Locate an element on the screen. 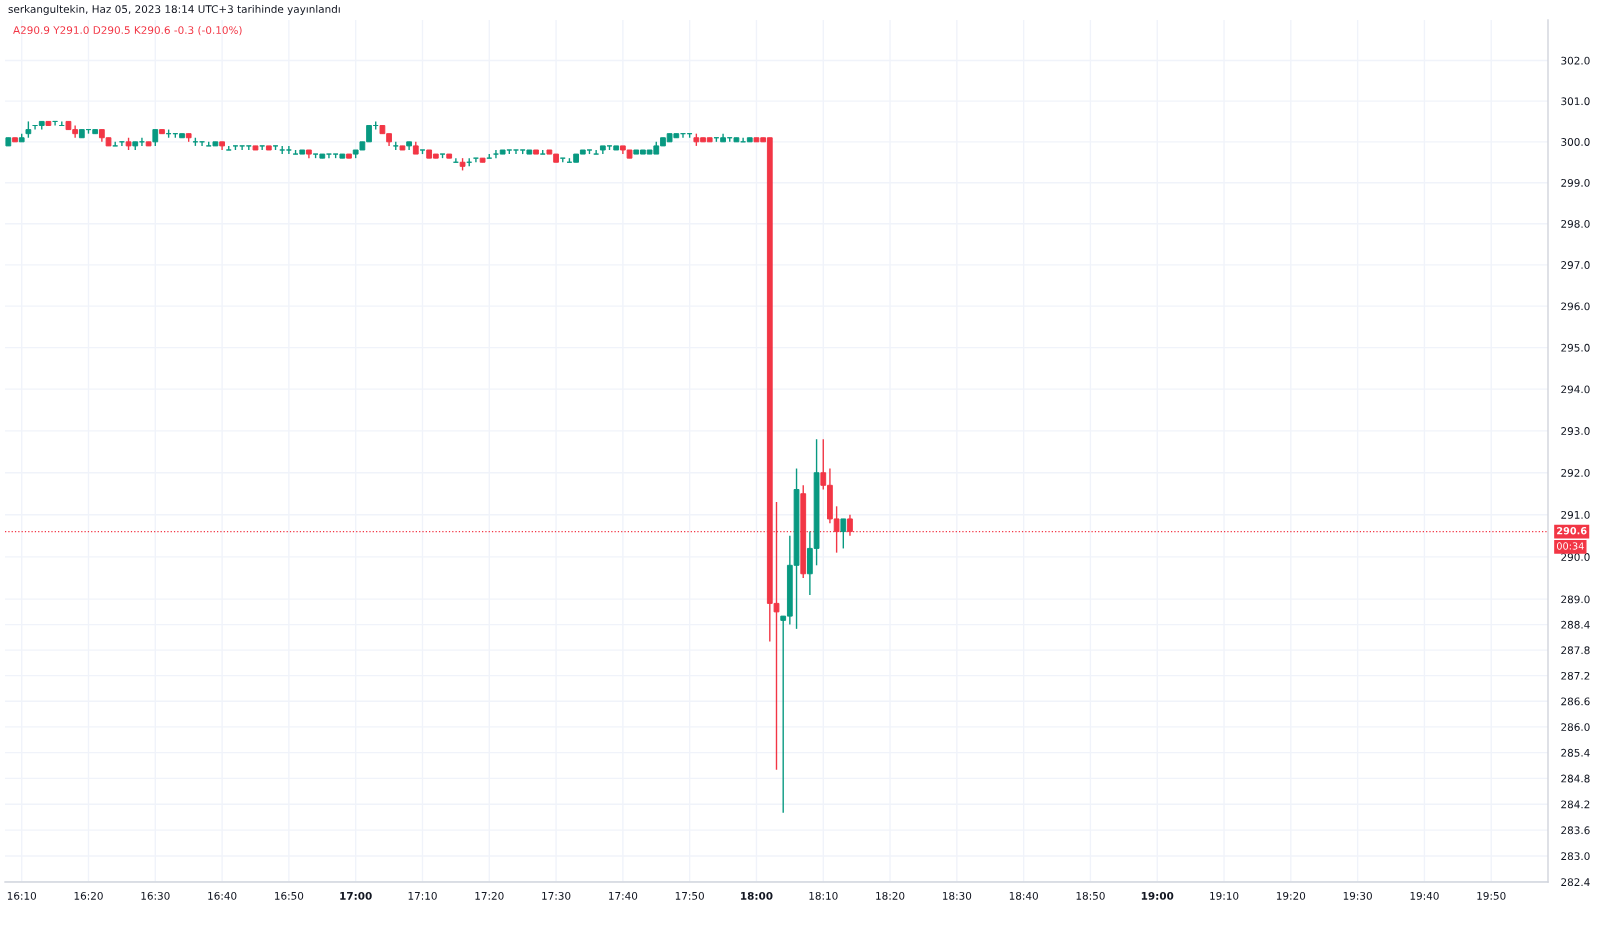  y-tick-label: 301.0 is located at coordinates (1575, 101).